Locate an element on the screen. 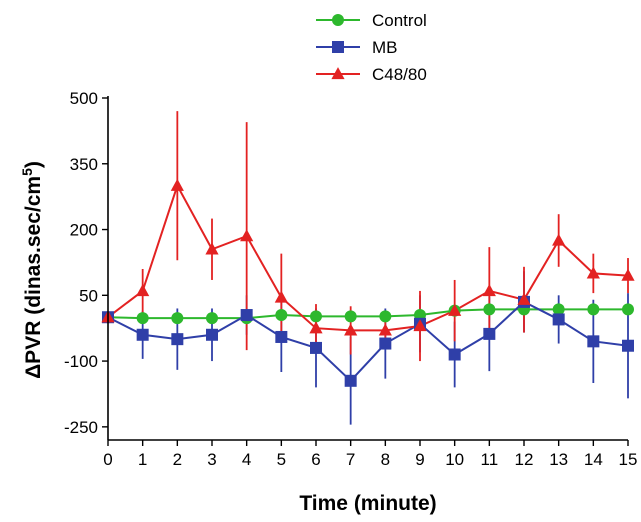 The image size is (641, 522). x-tick-label-3: 3 is located at coordinates (211, 459).